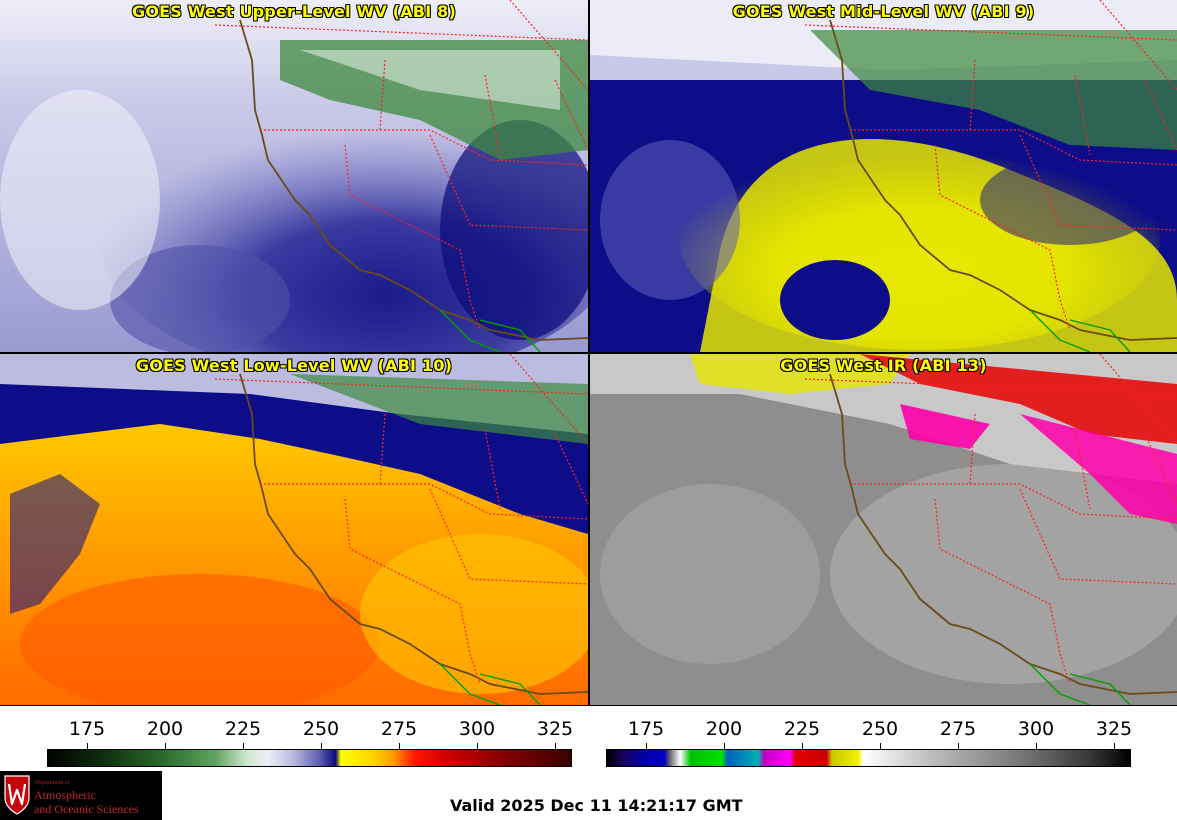  What do you see at coordinates (883, 11) in the screenshot?
I see `mid-level-wv-title: GOES West Mid-Level WV (ABI 9)` at bounding box center [883, 11].